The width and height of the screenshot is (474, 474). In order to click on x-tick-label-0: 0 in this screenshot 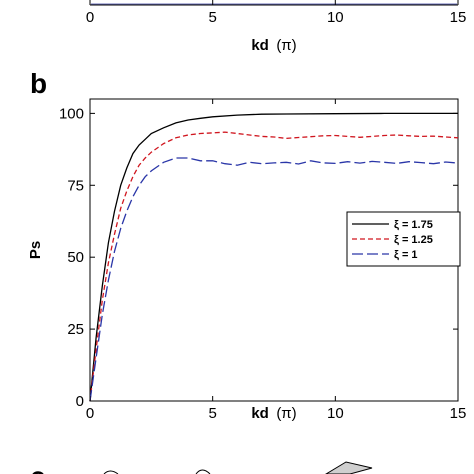, I will do `click(90, 413)`.